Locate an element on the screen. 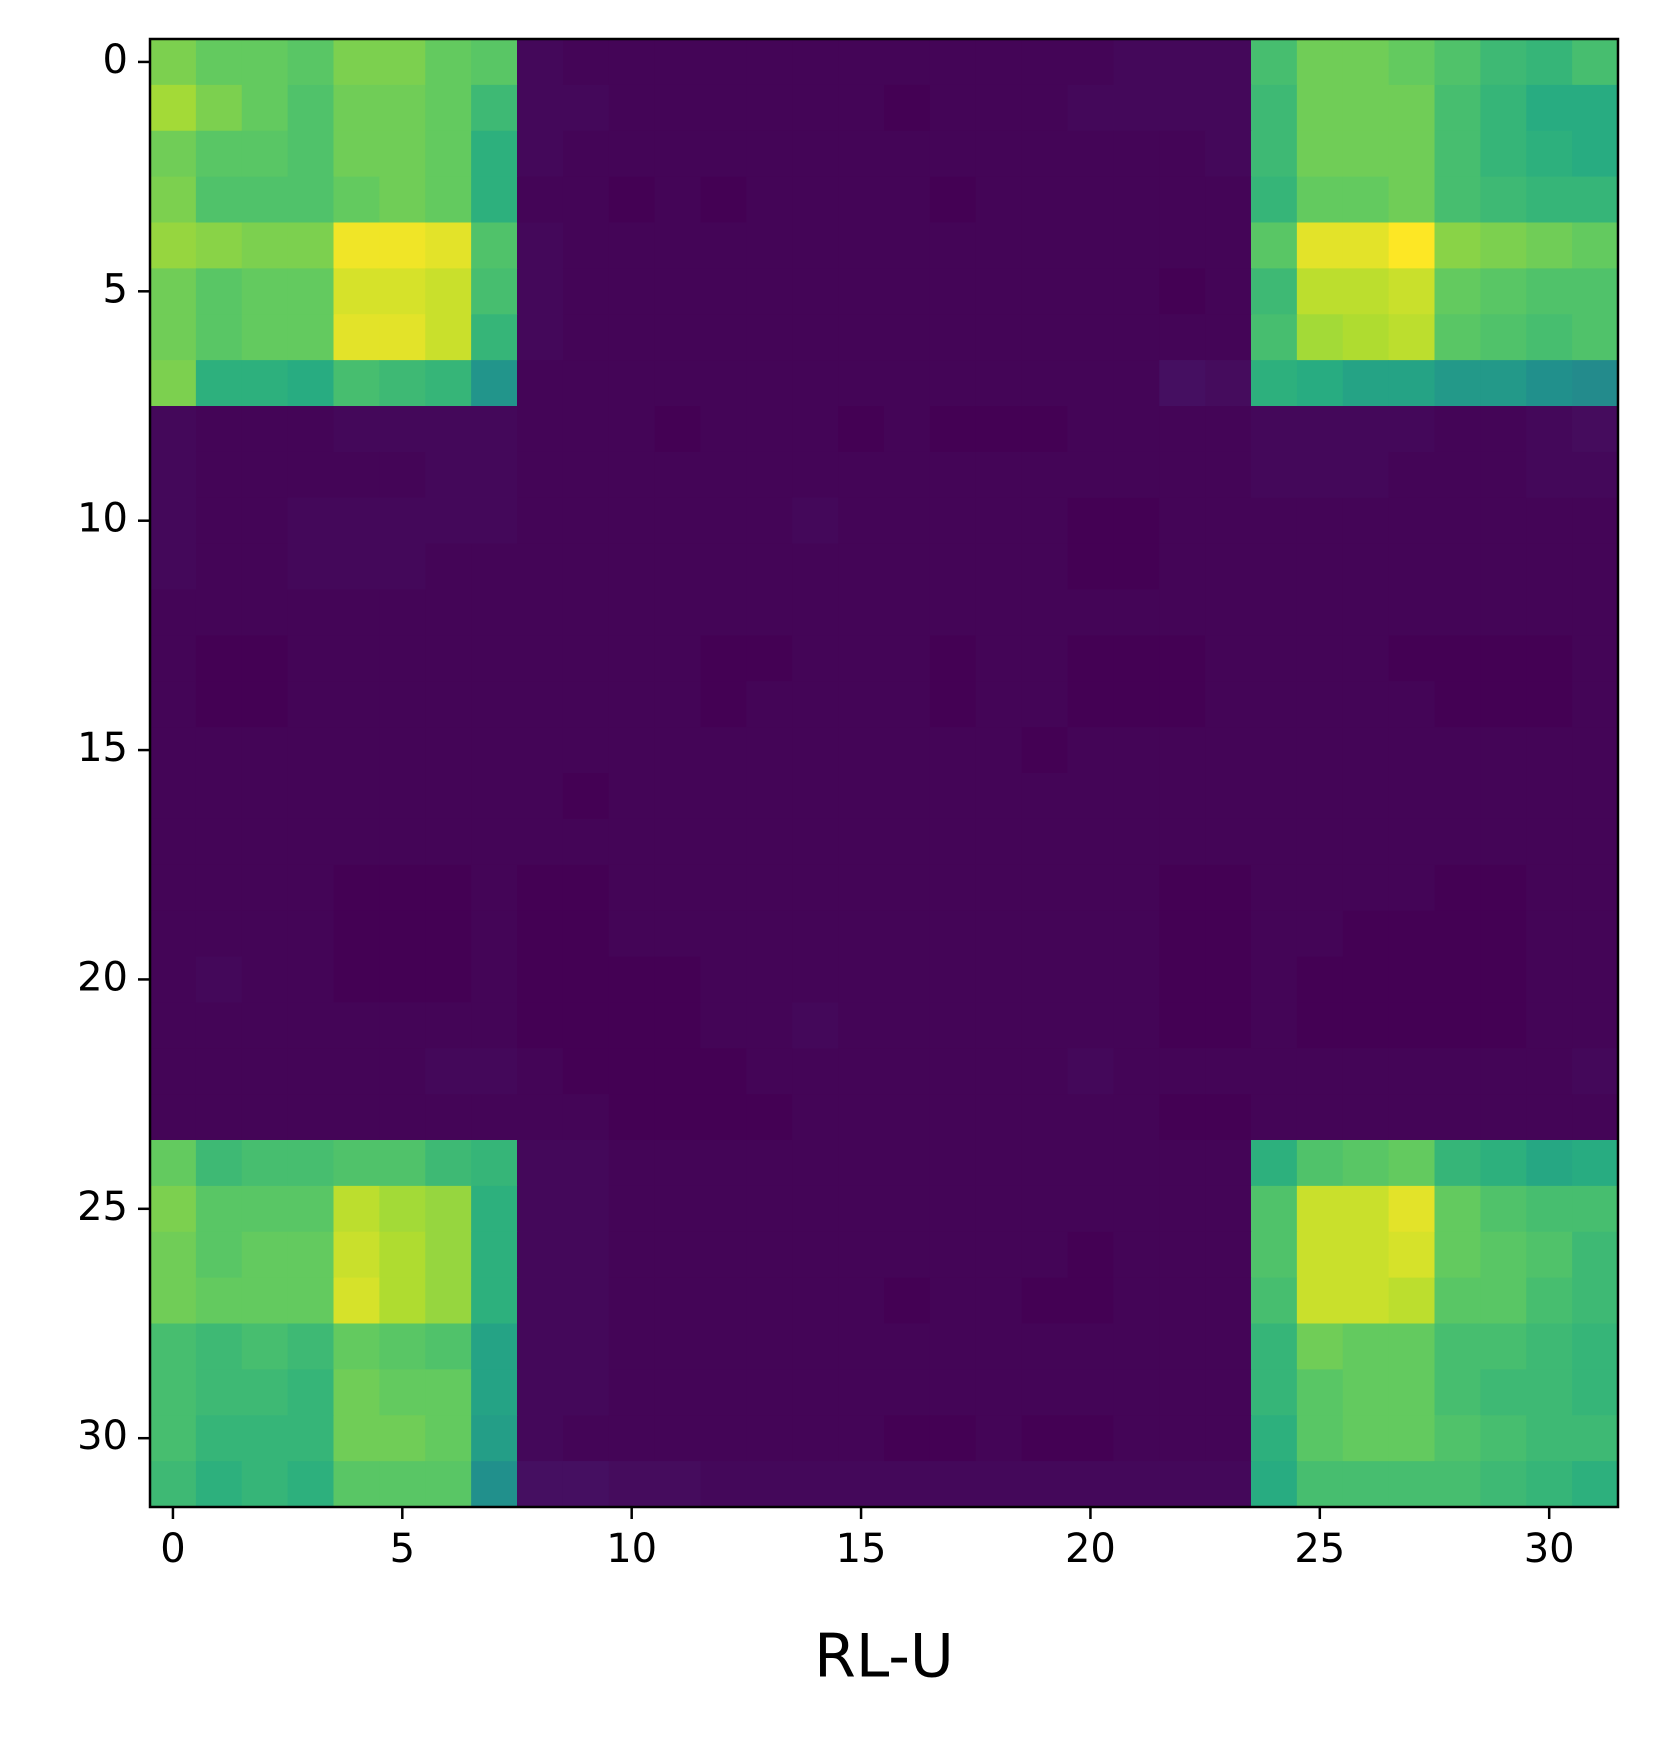 Image resolution: width=1662 pixels, height=1742 pixels. y-tick-label: 15 is located at coordinates (102, 748).